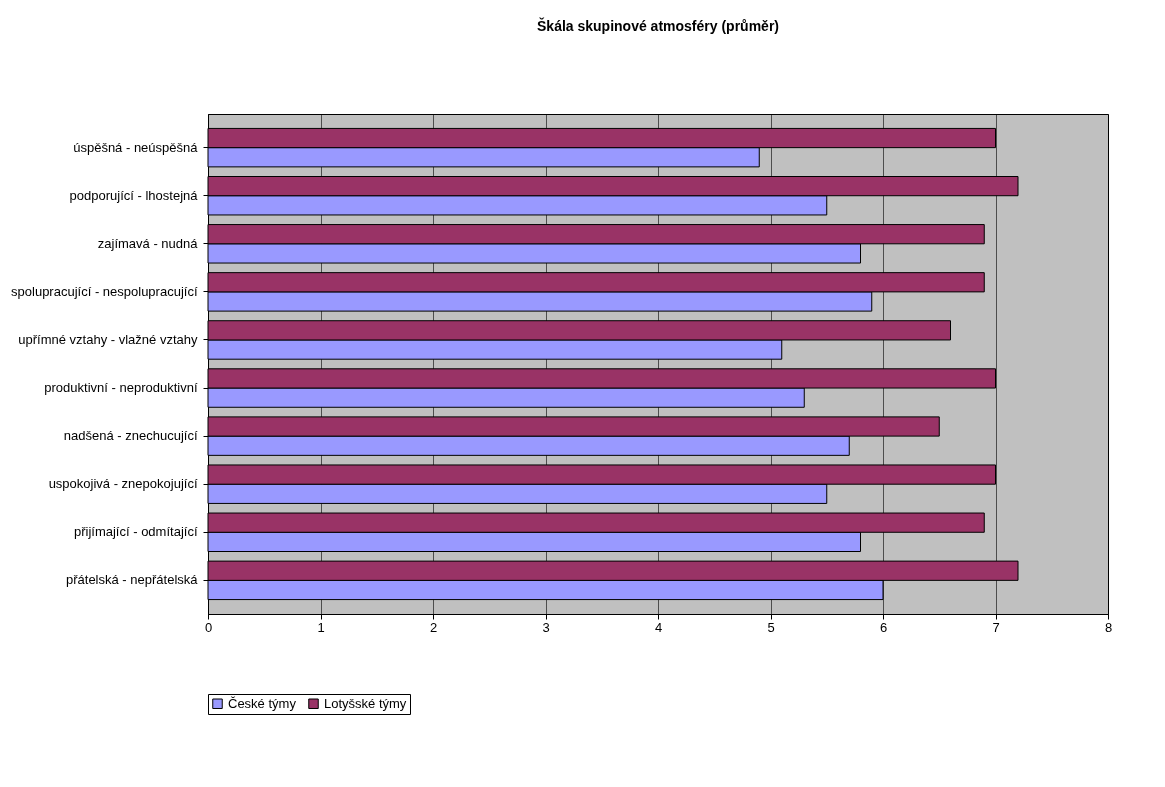  What do you see at coordinates (433, 627) in the screenshot?
I see `x-tick-label: 2` at bounding box center [433, 627].